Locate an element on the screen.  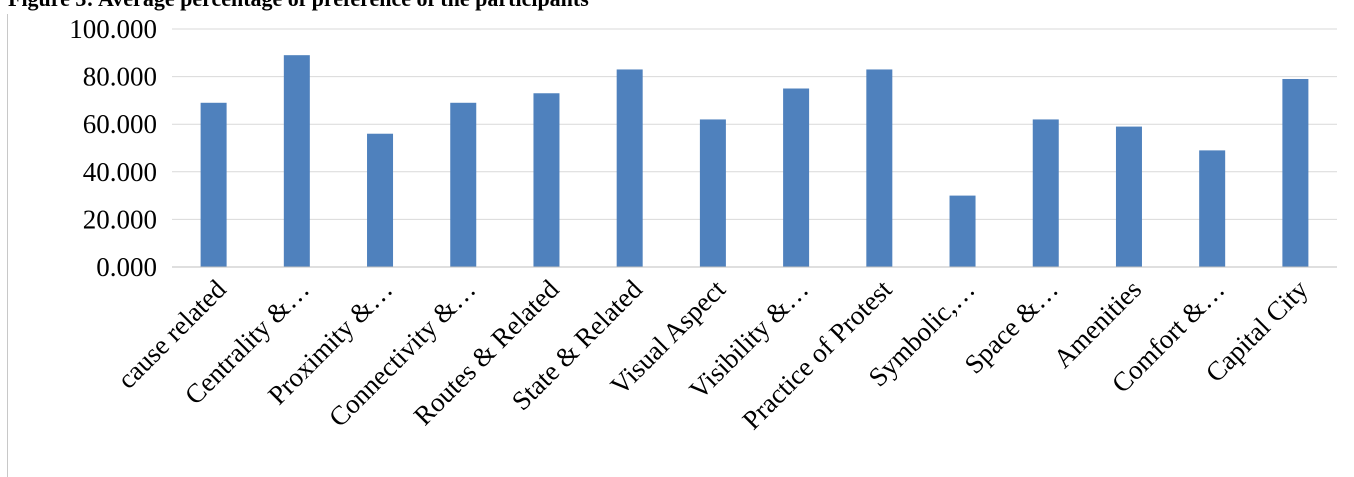
y-tick-label: 60.000 is located at coordinates (120, 124).